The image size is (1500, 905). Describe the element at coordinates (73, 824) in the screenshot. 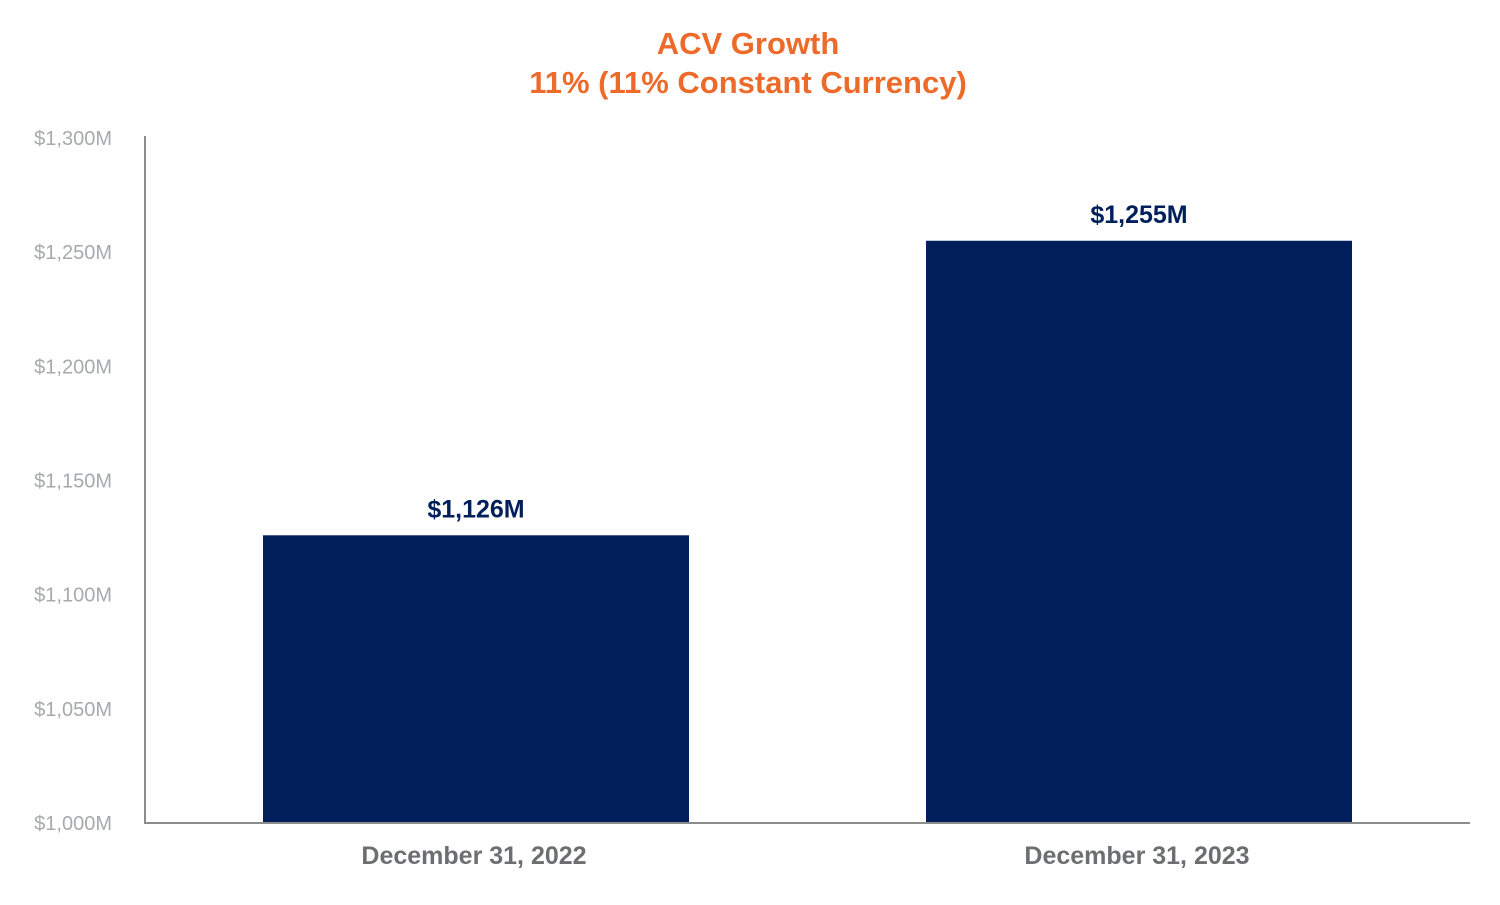

I see `y-tick-label: $1,000M` at that location.